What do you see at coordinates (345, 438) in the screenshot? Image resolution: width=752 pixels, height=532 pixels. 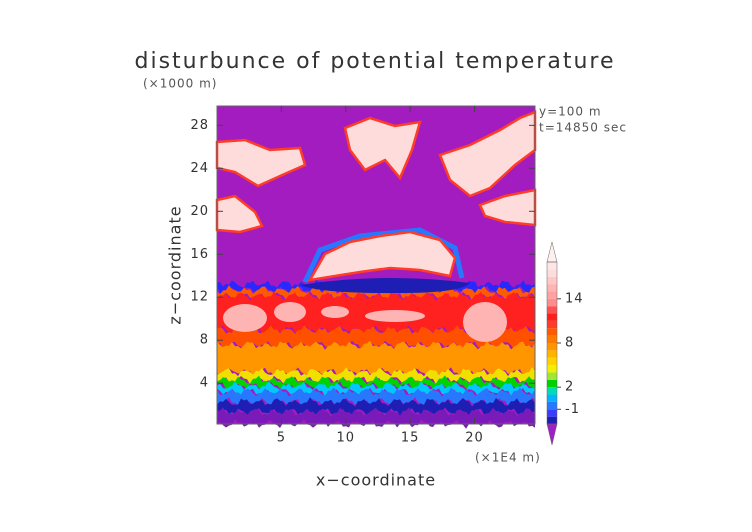 I see `x-tick-label: 10` at bounding box center [345, 438].